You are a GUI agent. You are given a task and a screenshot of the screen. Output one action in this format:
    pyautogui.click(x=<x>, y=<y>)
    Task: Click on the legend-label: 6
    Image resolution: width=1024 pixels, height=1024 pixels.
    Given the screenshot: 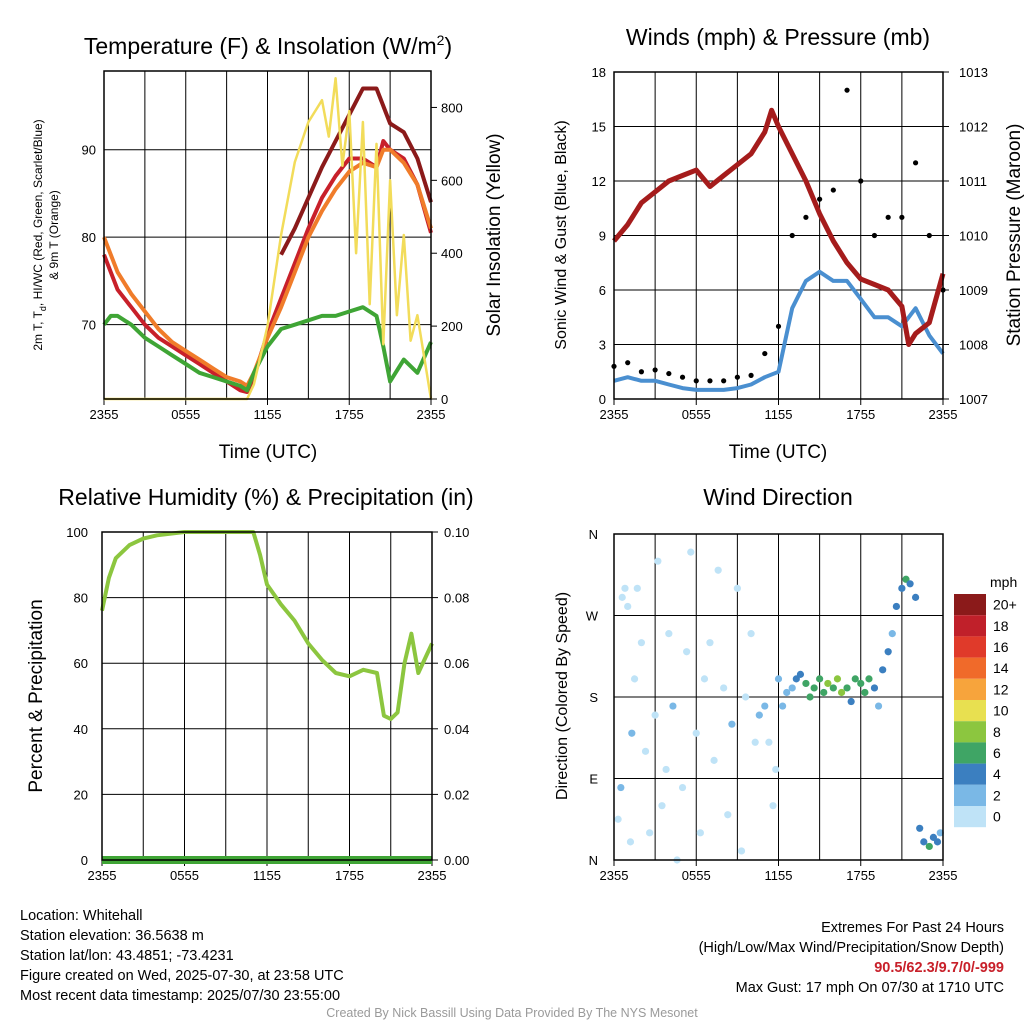 What is the action you would take?
    pyautogui.click(x=997, y=753)
    